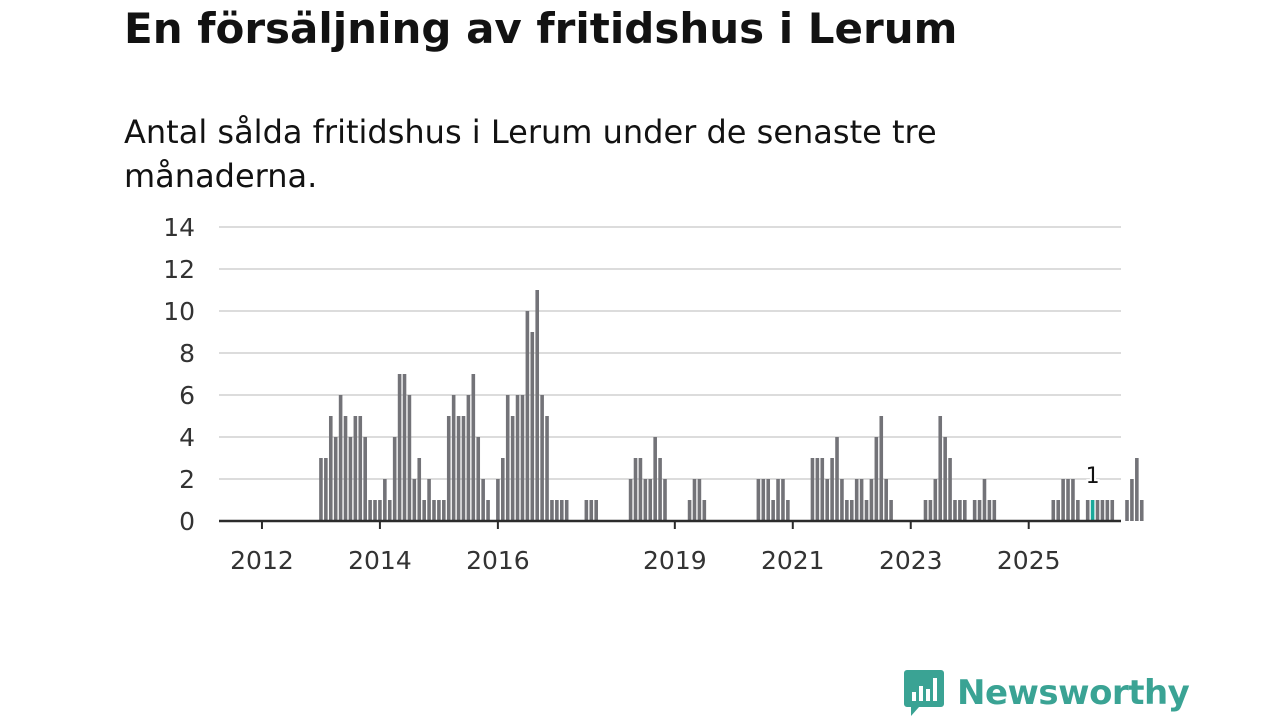 Image resolution: width=1280 pixels, height=720 pixels. What do you see at coordinates (380, 560) in the screenshot?
I see `x-tick-label-2014: 2014` at bounding box center [380, 560].